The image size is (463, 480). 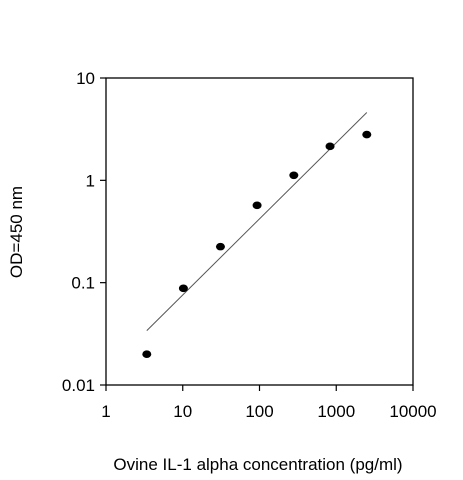 I want to click on x-tick-label: 1, so click(x=105, y=411).